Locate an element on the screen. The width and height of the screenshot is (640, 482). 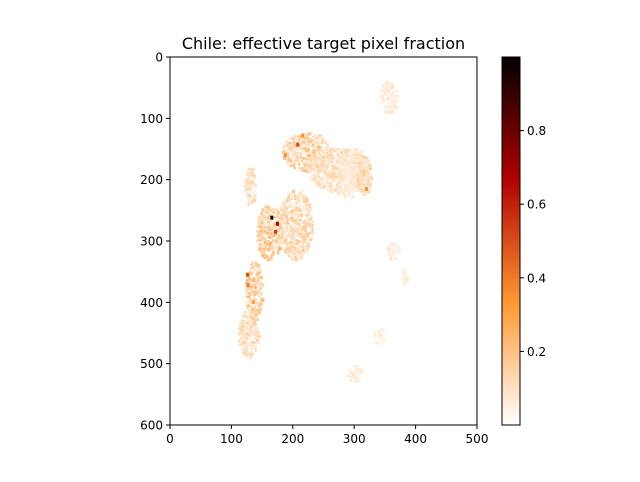
heatmap-hotspot is located at coordinates (285, 155).